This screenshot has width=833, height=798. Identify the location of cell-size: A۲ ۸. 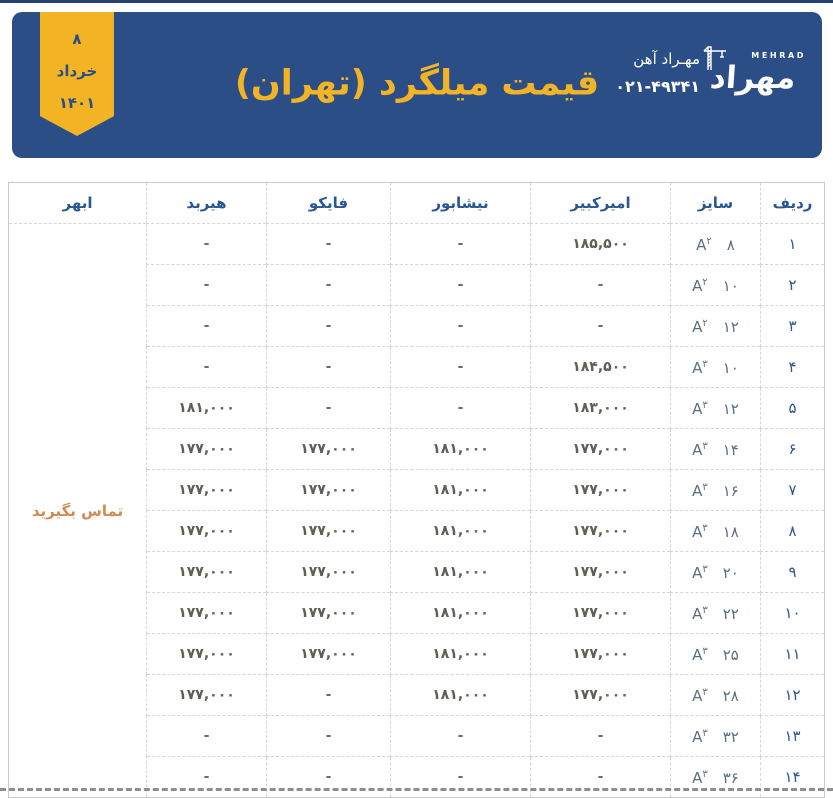
(715, 244).